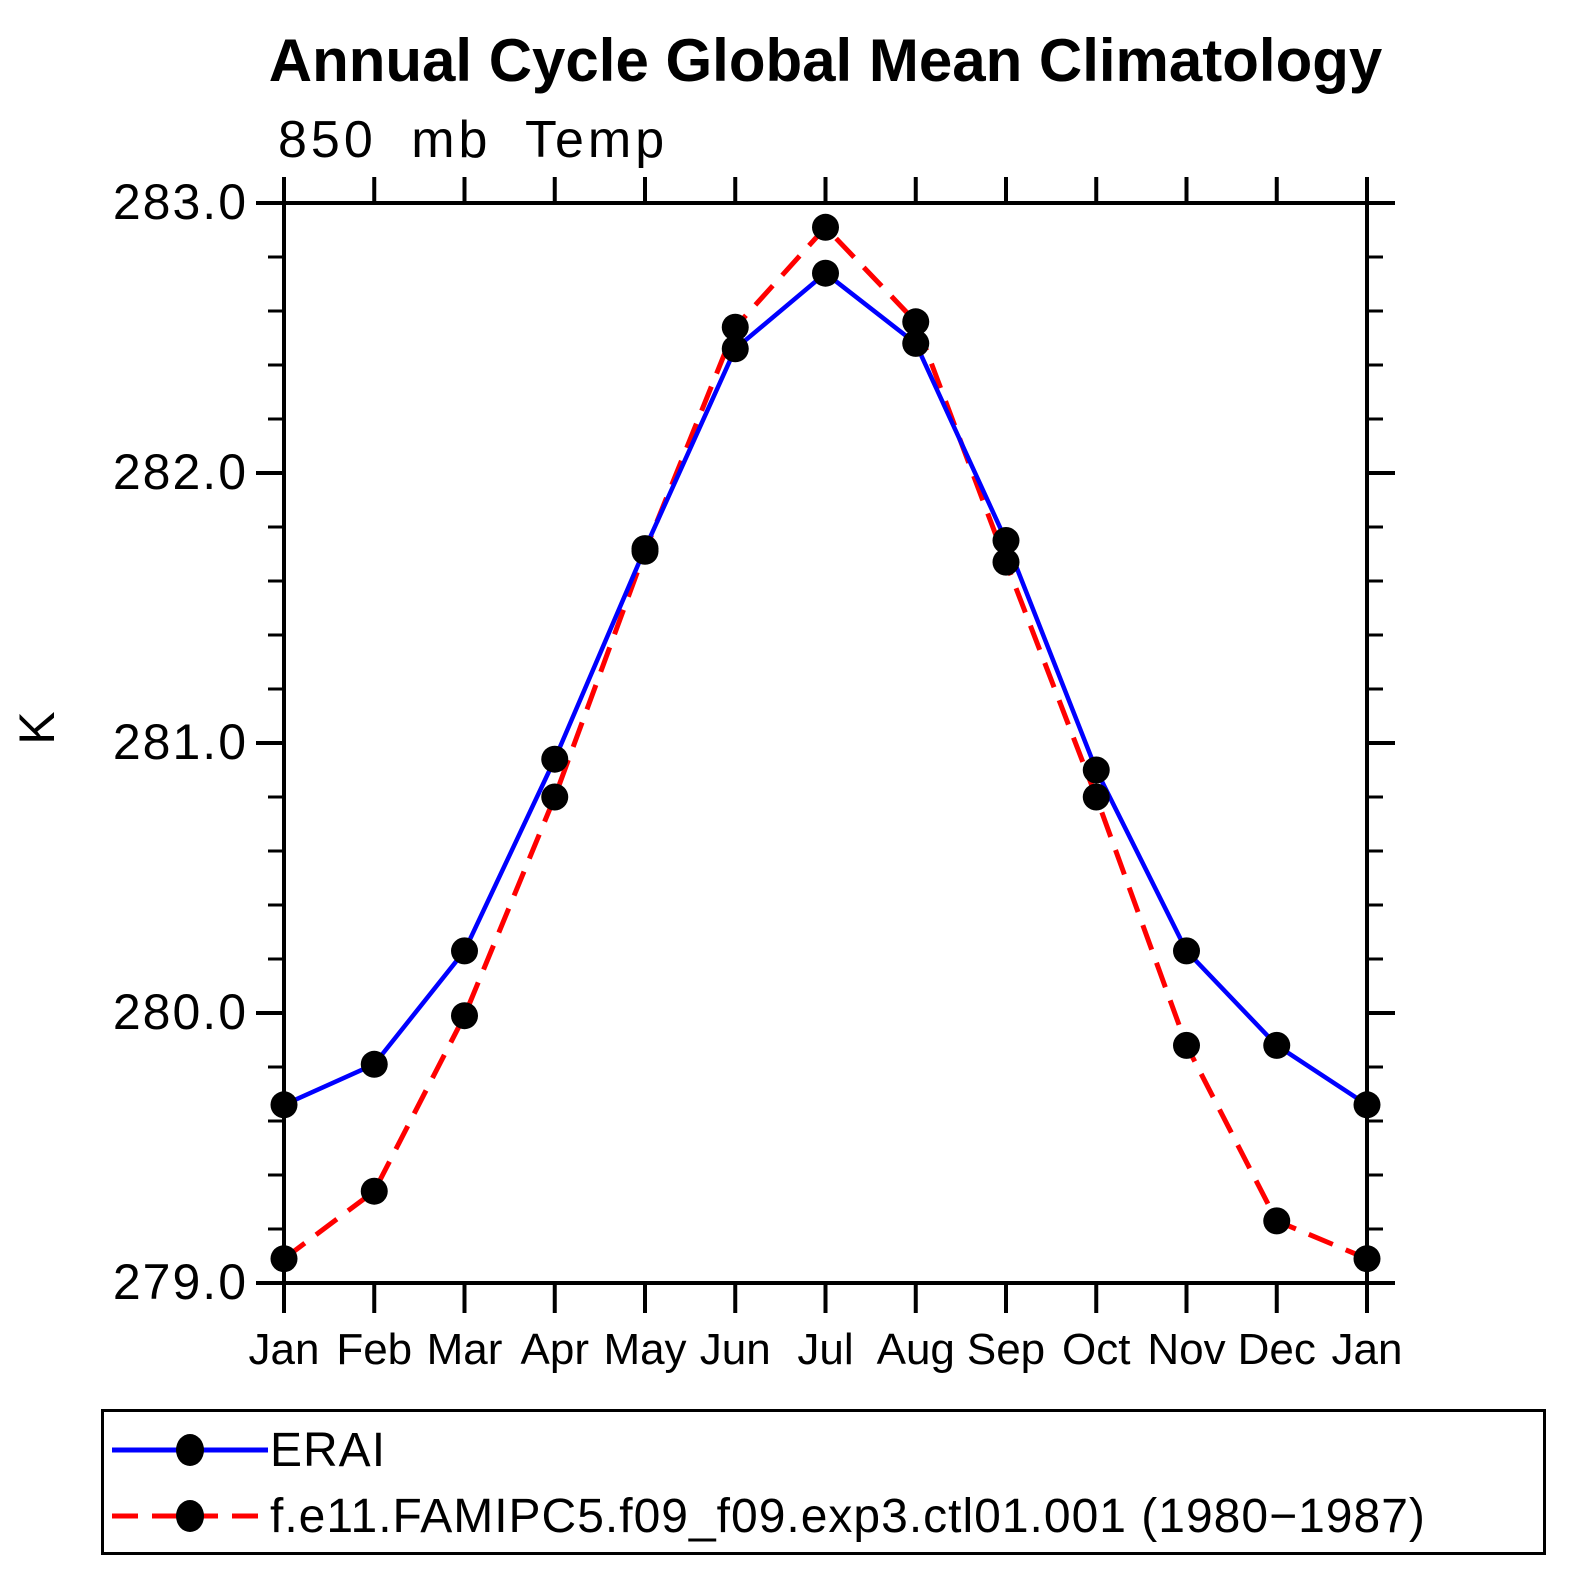  I want to click on x-tick-label: Aug, so click(916, 1349).